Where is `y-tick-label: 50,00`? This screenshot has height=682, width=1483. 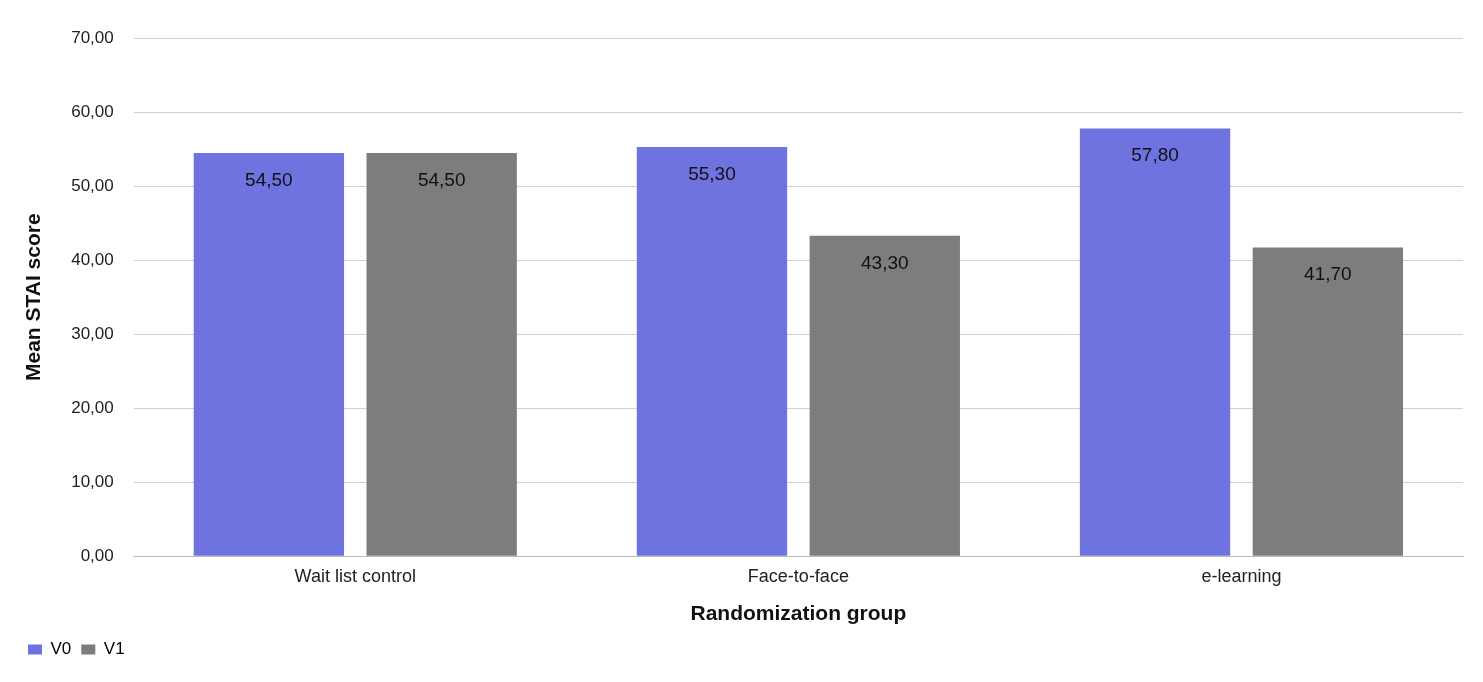 y-tick-label: 50,00 is located at coordinates (92, 185).